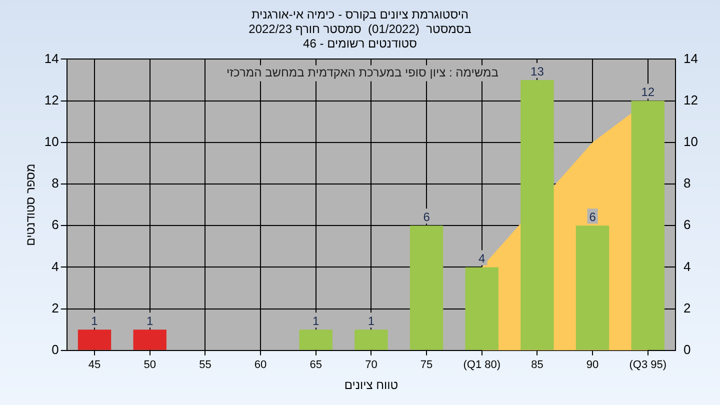 This screenshot has width=720, height=405. I want to click on data-label: 13, so click(537, 71).